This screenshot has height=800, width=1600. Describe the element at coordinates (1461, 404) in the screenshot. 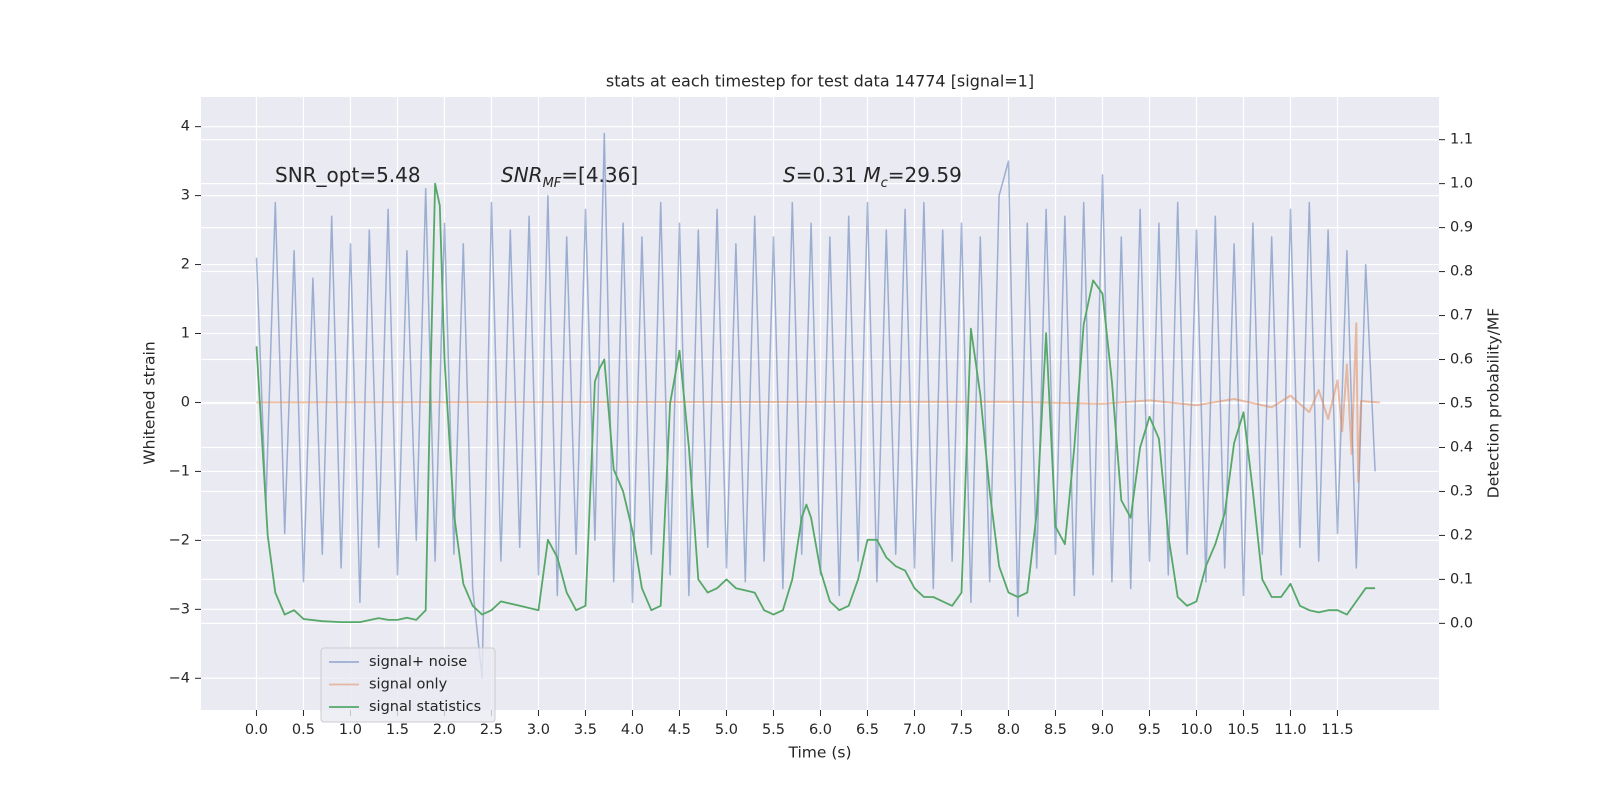

I see `y2-tick-label: 0.5` at that location.